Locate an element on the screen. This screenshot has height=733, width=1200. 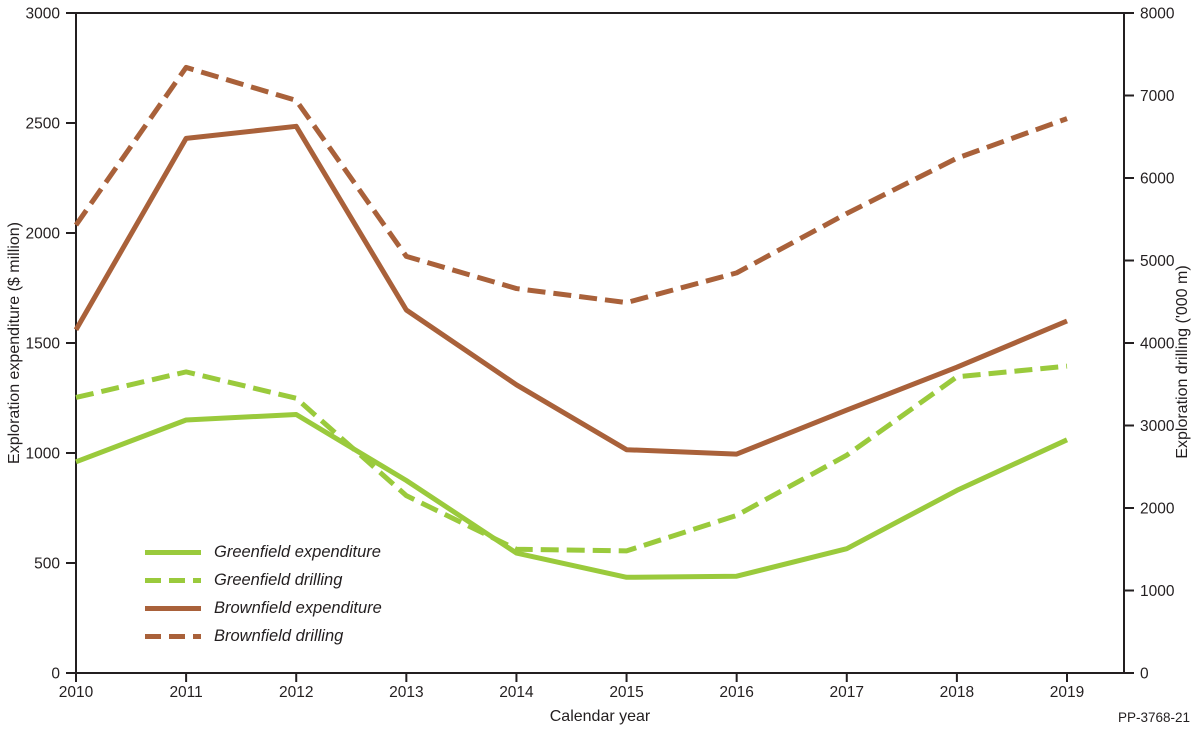
right-axis-tick-label: 8000 is located at coordinates (1157, 14).